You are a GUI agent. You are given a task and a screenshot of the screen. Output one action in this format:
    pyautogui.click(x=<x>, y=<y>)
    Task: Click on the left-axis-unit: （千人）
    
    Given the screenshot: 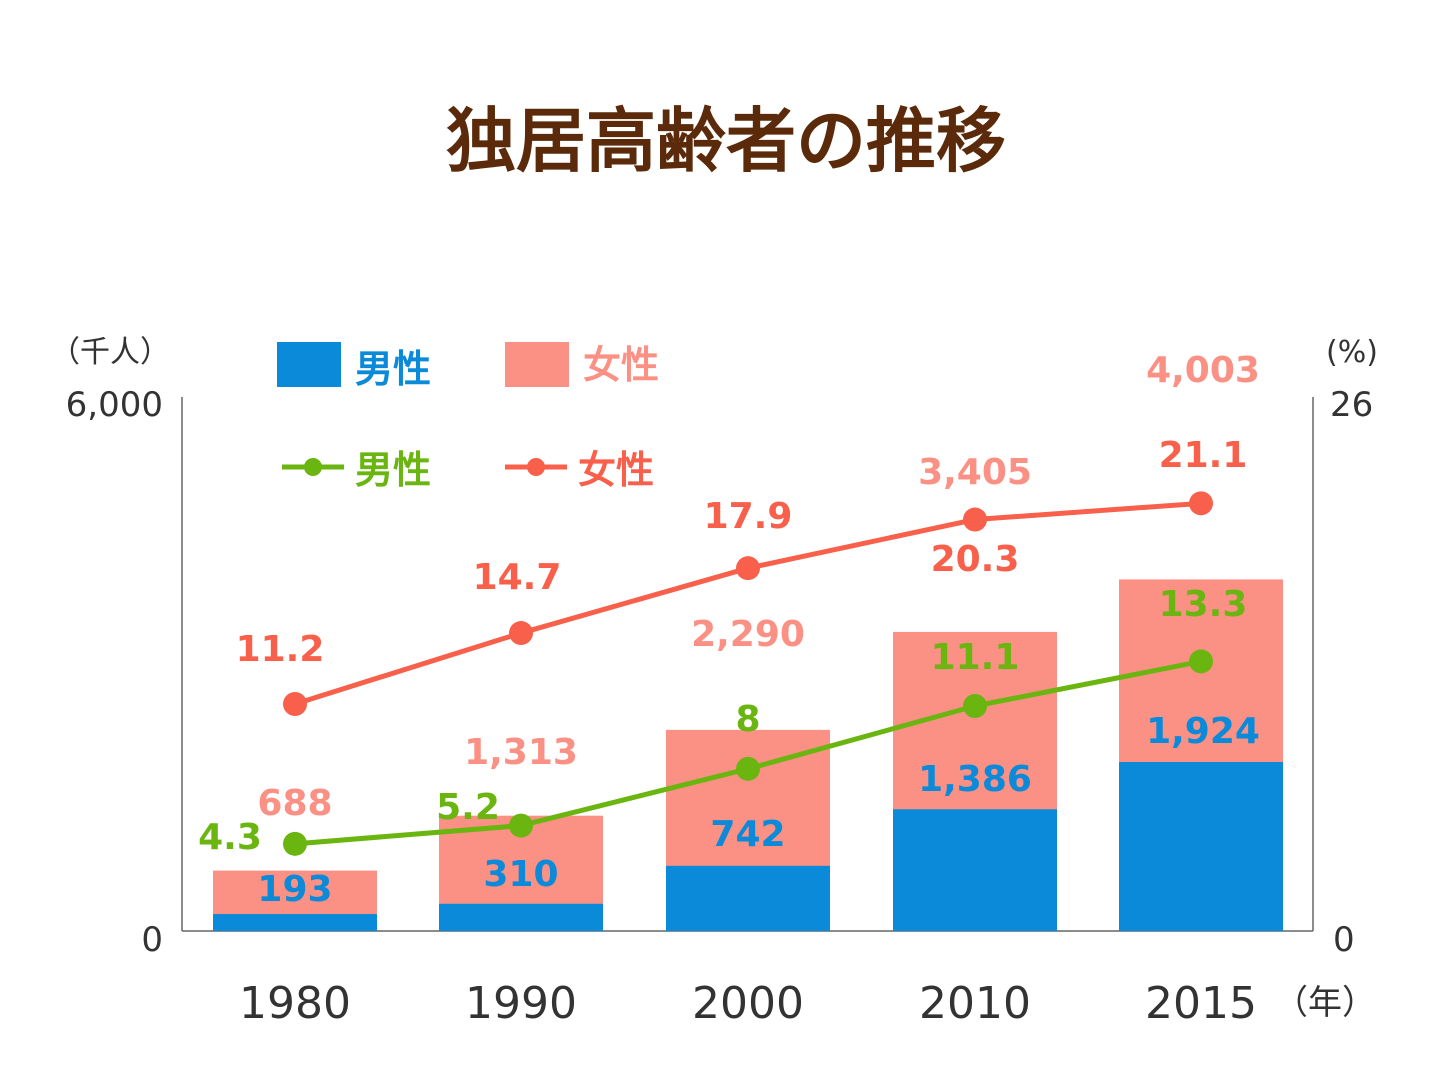 What is the action you would take?
    pyautogui.click(x=110, y=352)
    